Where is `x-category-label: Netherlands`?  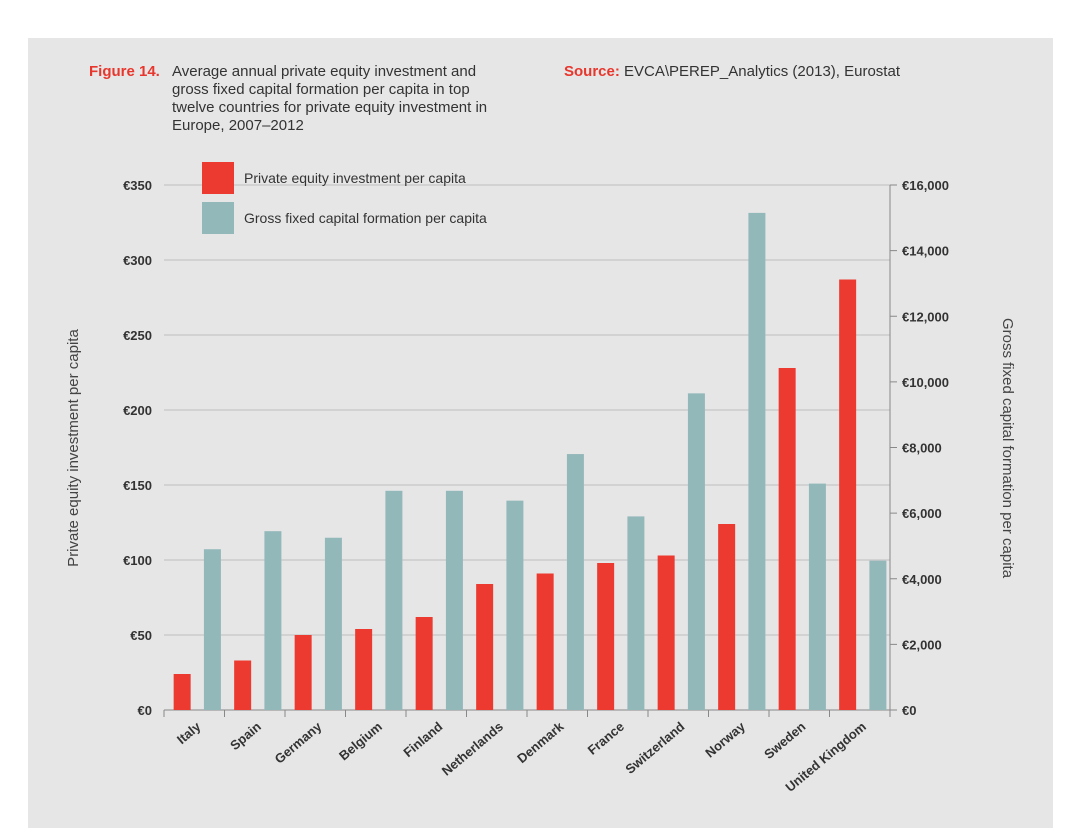 x-category-label: Netherlands is located at coordinates (472, 749).